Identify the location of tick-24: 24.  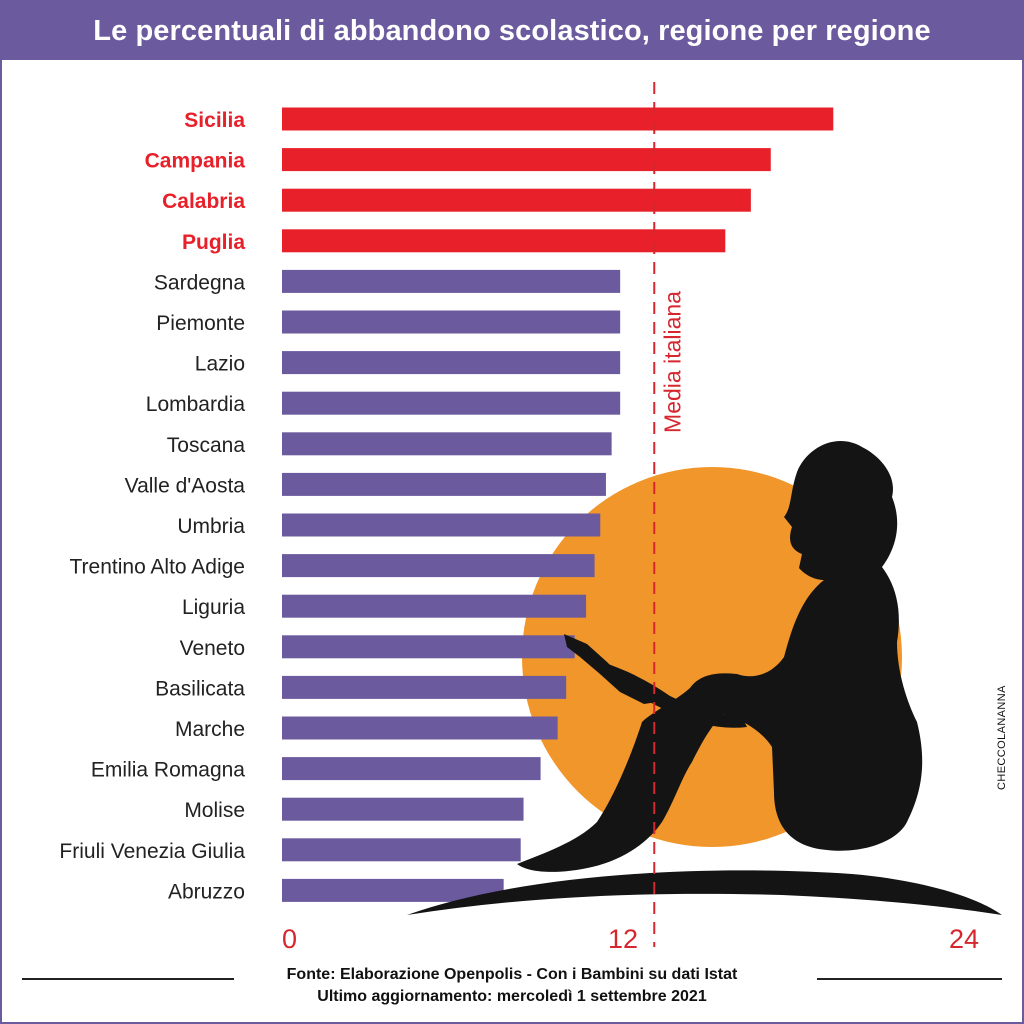
(964, 939).